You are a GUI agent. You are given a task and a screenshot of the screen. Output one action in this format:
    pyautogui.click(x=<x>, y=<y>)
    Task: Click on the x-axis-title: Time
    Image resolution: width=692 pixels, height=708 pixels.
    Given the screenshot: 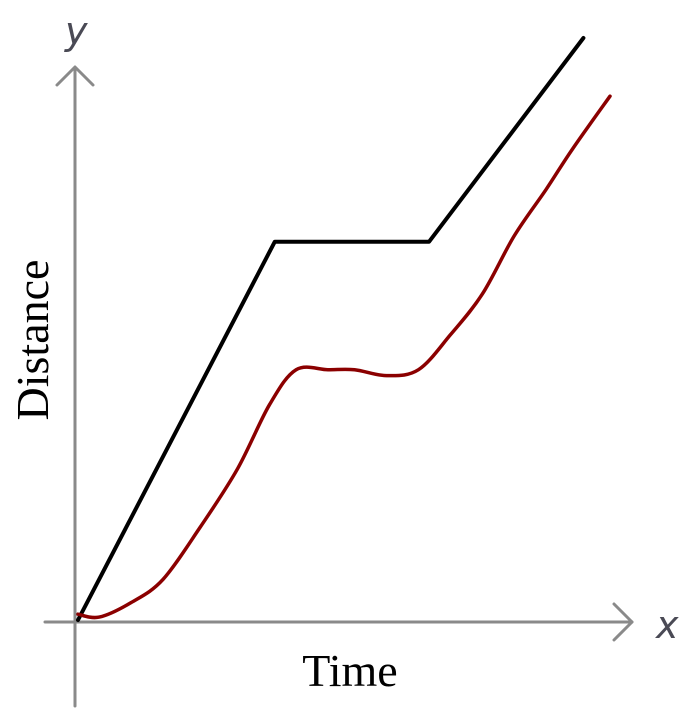 What is the action you would take?
    pyautogui.click(x=349, y=670)
    